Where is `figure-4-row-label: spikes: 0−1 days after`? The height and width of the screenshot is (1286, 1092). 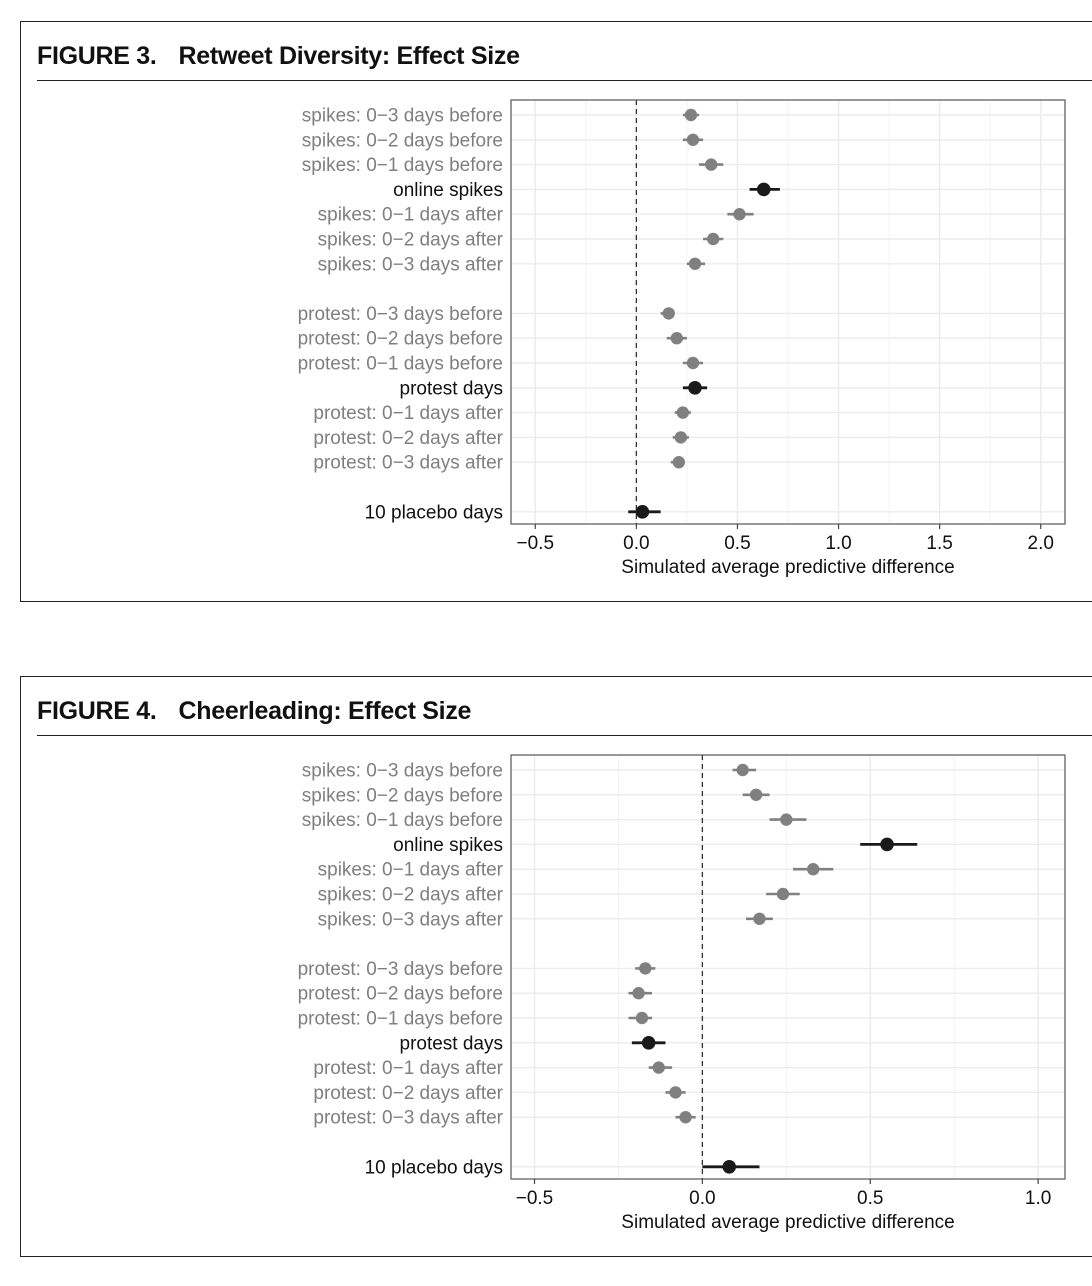 figure-4-row-label: spikes: 0−1 days after is located at coordinates (411, 870).